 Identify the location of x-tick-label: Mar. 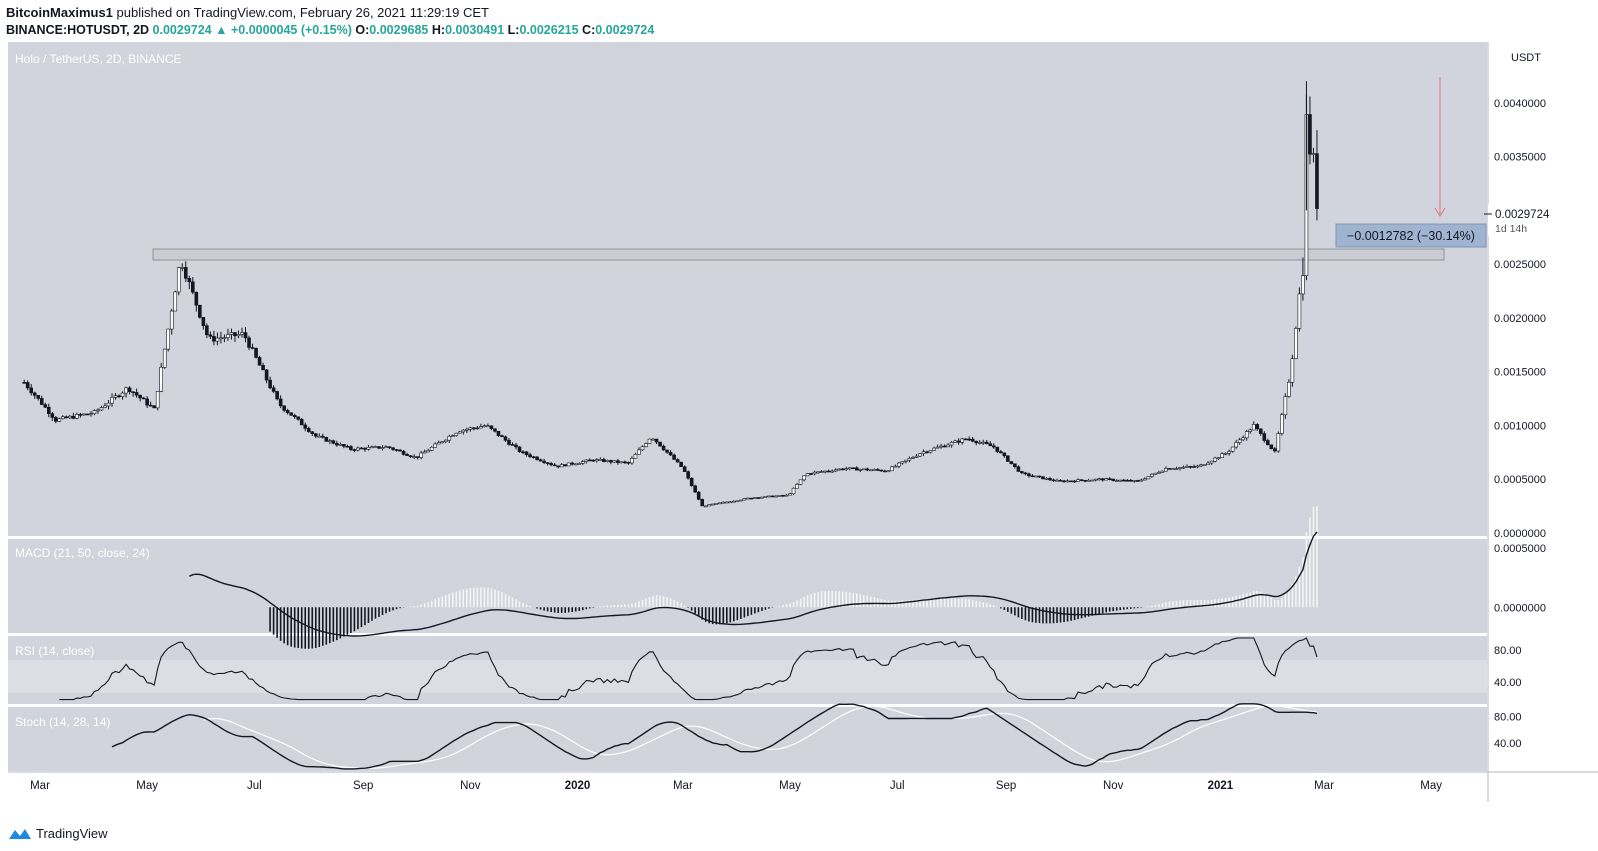
(1324, 786).